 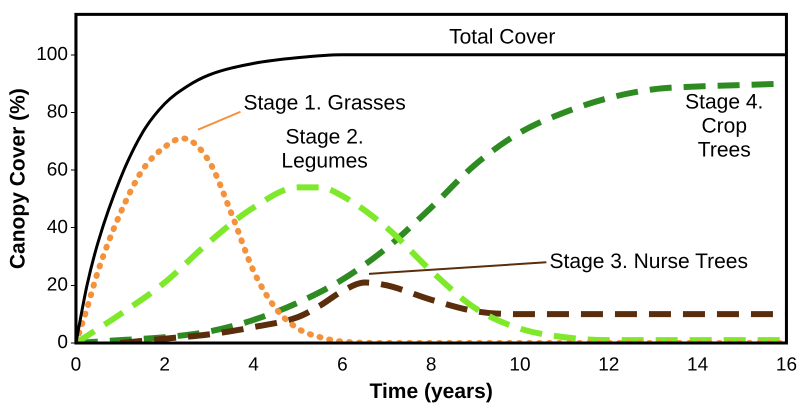 I want to click on x-axis-title: Time (years), so click(x=431, y=392).